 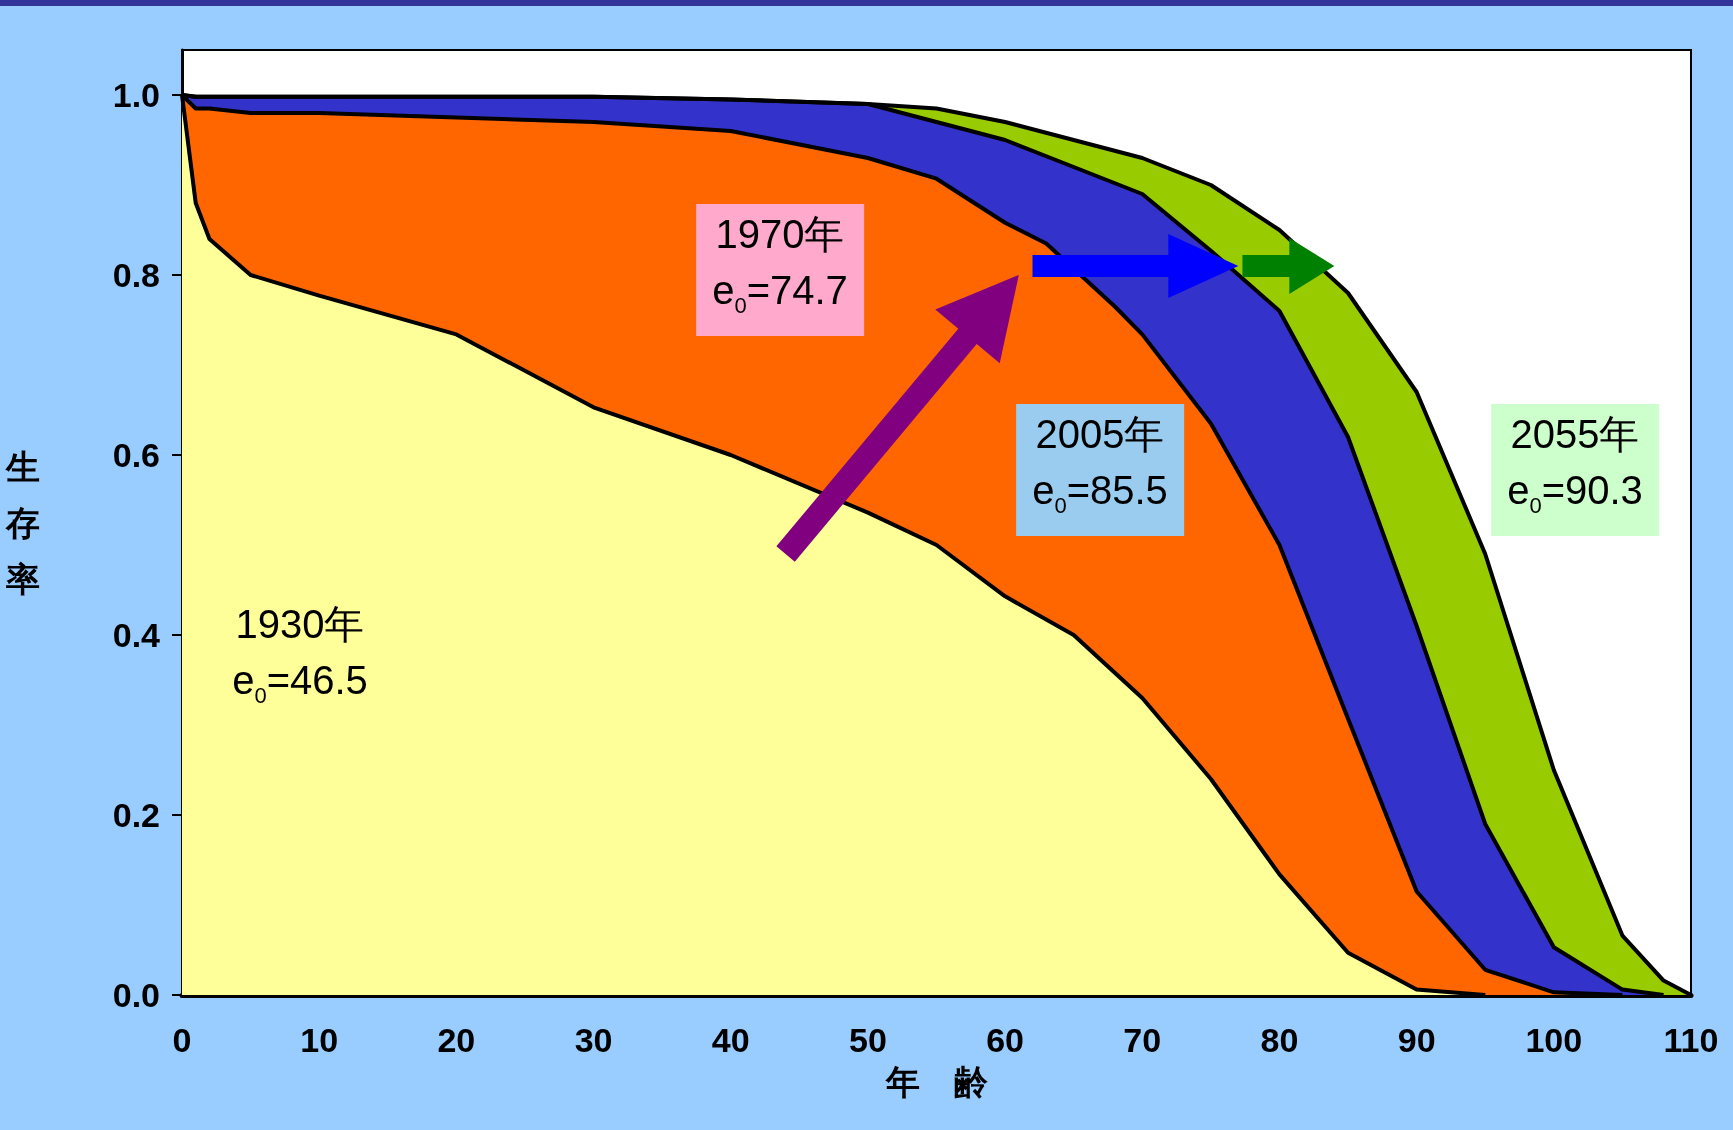 I want to click on x-tick-label: 110, so click(x=1691, y=1040).